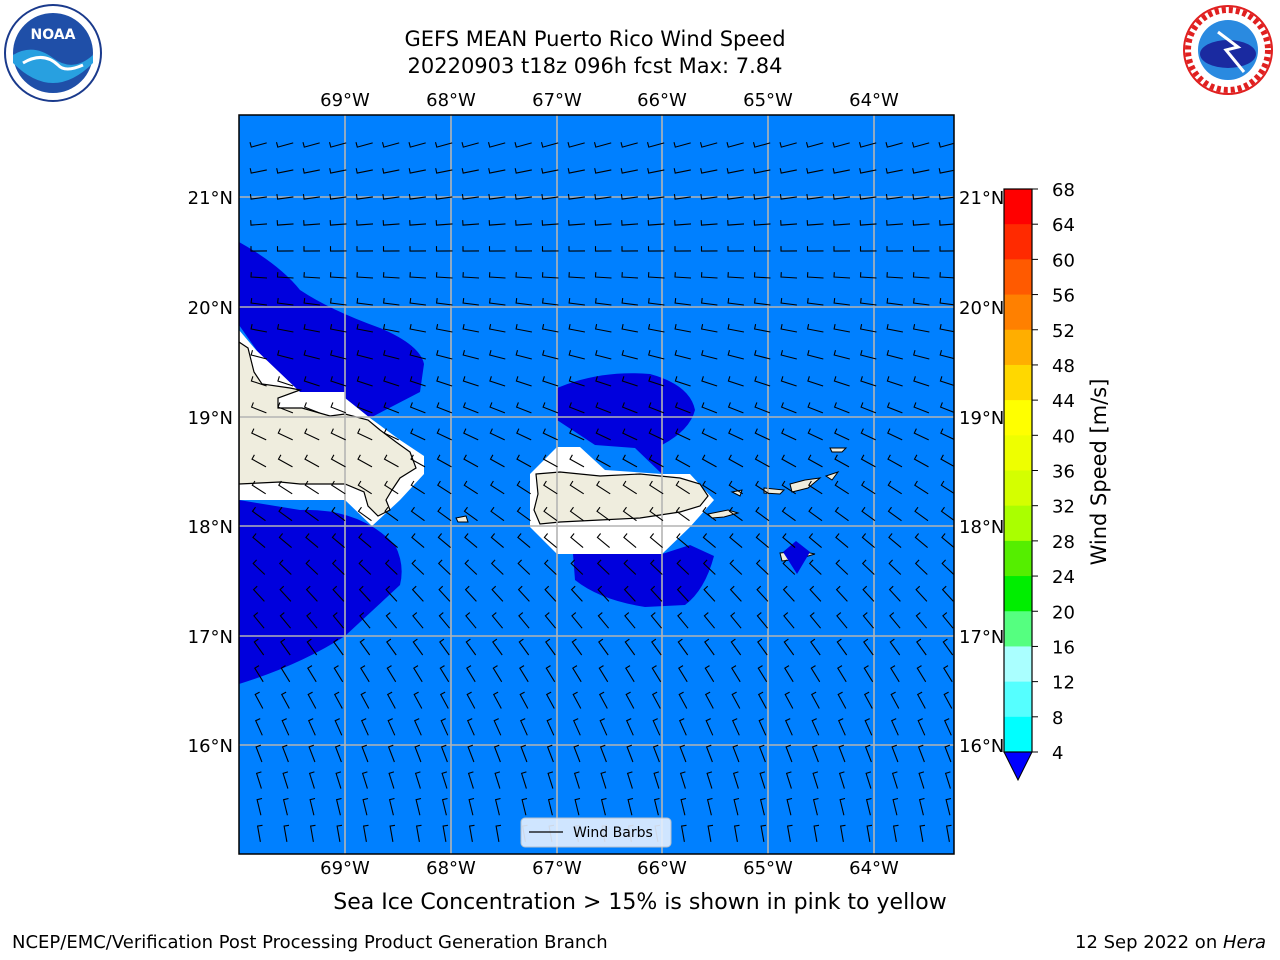  Describe the element at coordinates (53, 53) in the screenshot. I see `noaa-logo: NOAA` at that location.